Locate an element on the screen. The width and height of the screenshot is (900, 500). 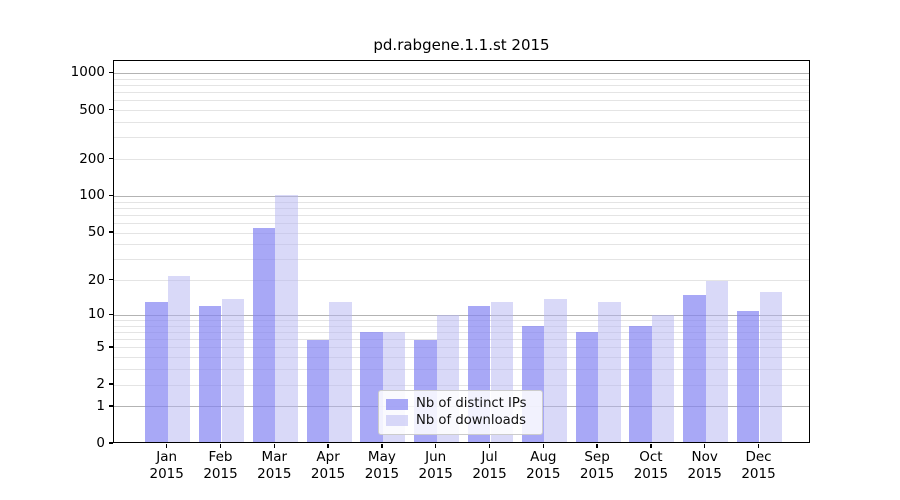
x-tick-label: May 2015 is located at coordinates (382, 465).